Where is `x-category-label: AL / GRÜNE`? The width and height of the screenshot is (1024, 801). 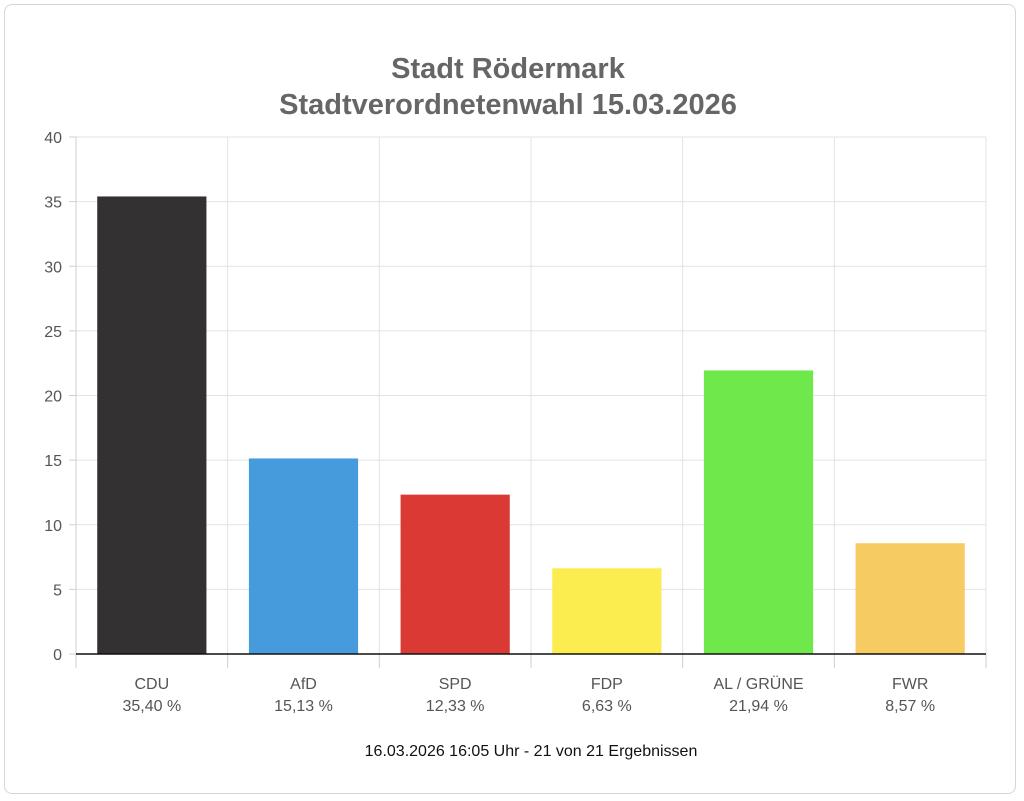 x-category-label: AL / GRÜNE is located at coordinates (758, 684).